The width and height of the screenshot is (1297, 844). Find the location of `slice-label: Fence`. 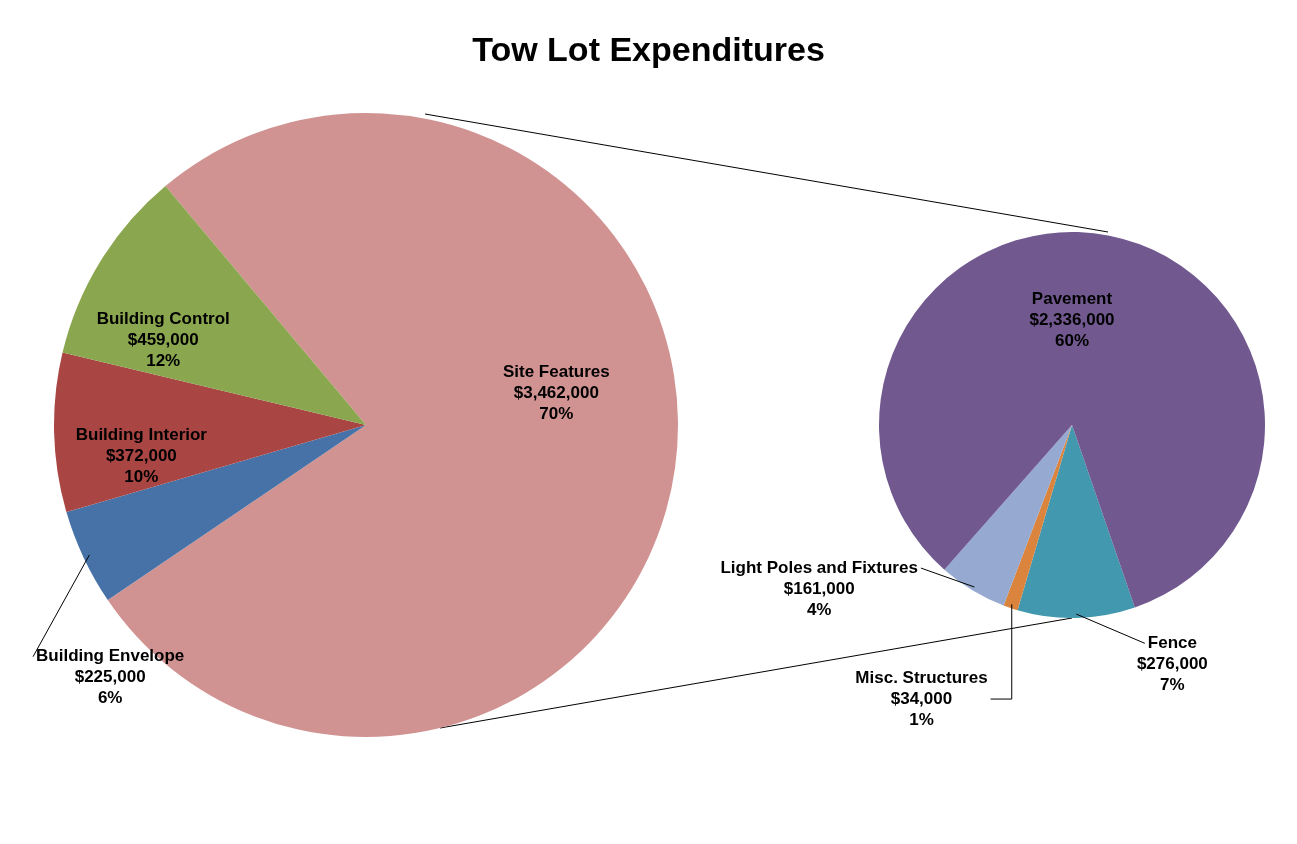

slice-label: Fence is located at coordinates (1172, 643).